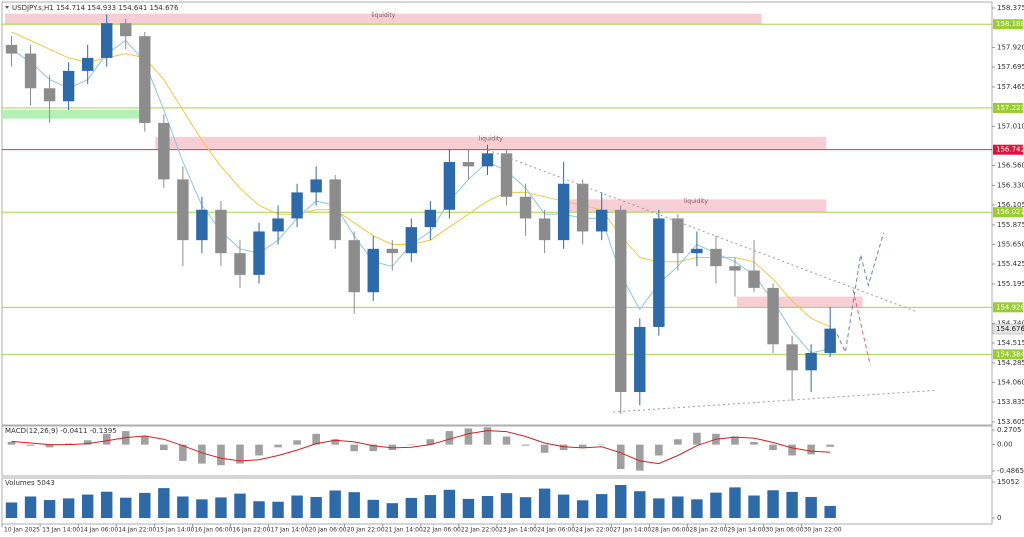 This screenshot has width=1024, height=537. What do you see at coordinates (1010, 205) in the screenshot?
I see `y-tick-label: 156.105` at bounding box center [1010, 205].